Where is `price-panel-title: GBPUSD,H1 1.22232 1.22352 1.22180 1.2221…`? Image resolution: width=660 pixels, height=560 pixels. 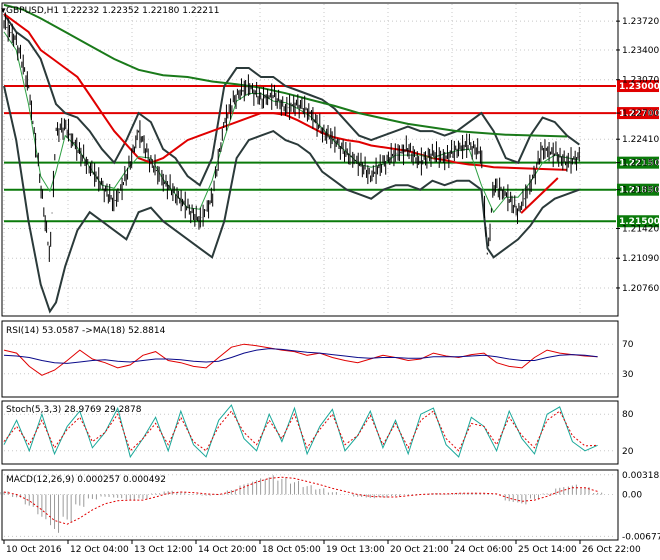 price-panel-title: GBPUSD,H1 1.22232 1.22352 1.22180 1.2221… is located at coordinates (112, 11).